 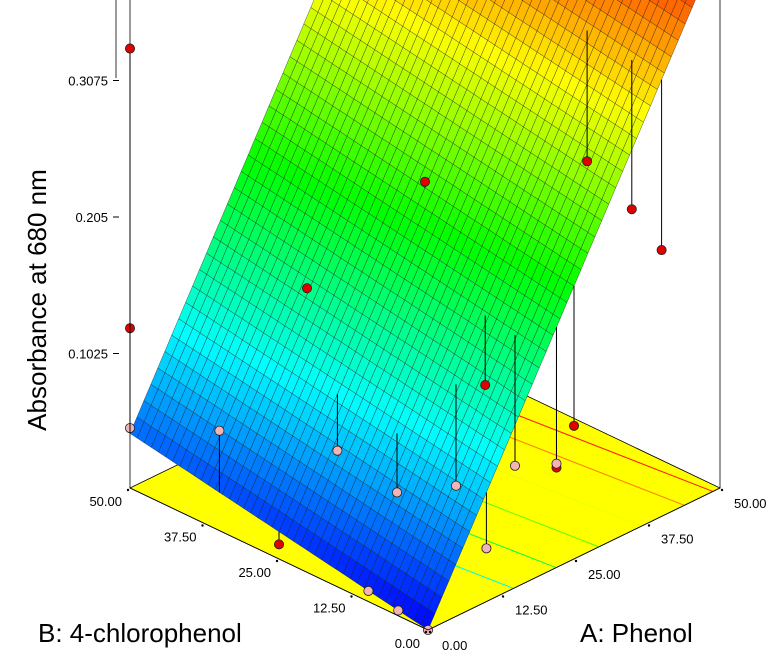 What do you see at coordinates (105, 501) in the screenshot?
I see `y-tick-label: 50.00` at bounding box center [105, 501].